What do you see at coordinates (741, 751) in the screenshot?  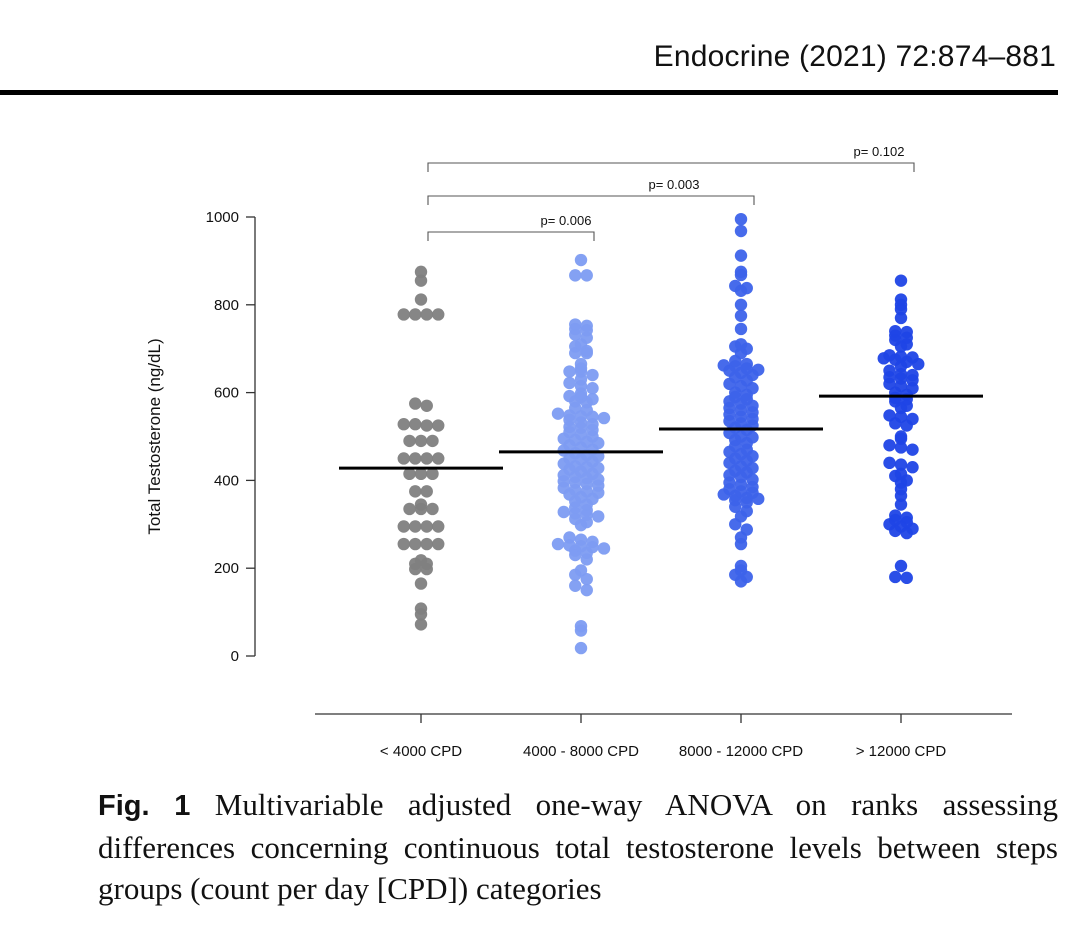 I see `x-tick-label: 8000 - 12000 CPD` at bounding box center [741, 751].